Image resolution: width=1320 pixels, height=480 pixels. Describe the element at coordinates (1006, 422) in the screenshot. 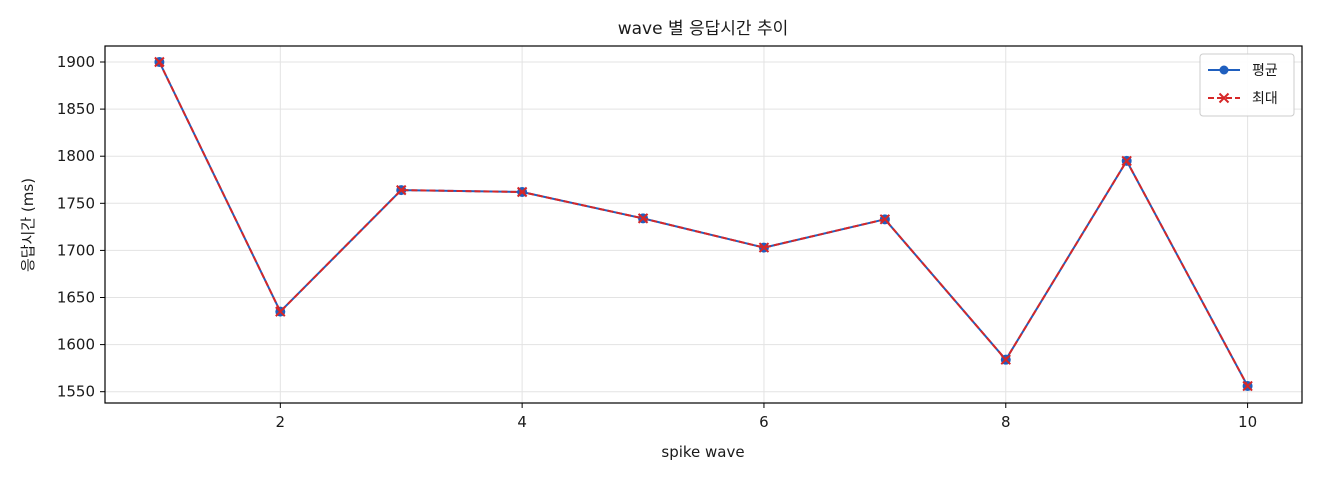

I see `x-tick-label: 8` at that location.